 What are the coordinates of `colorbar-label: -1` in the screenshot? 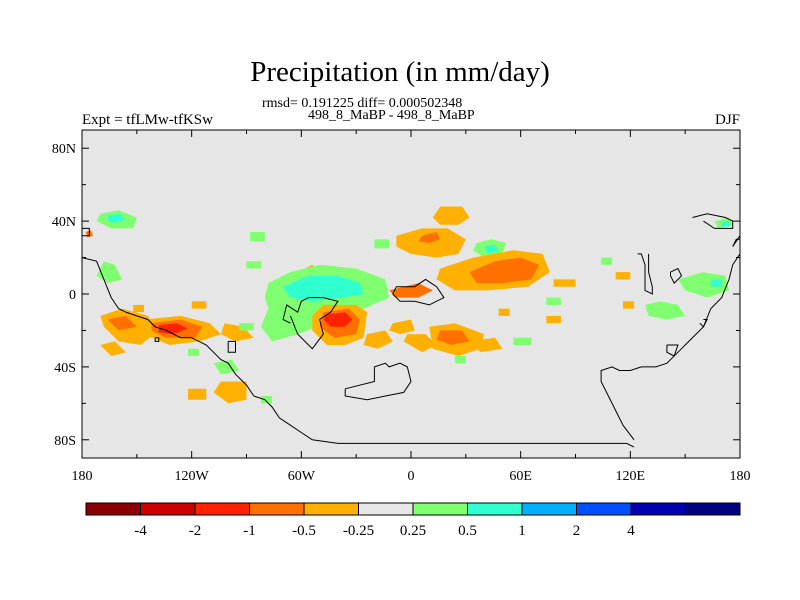 It's located at (249, 531).